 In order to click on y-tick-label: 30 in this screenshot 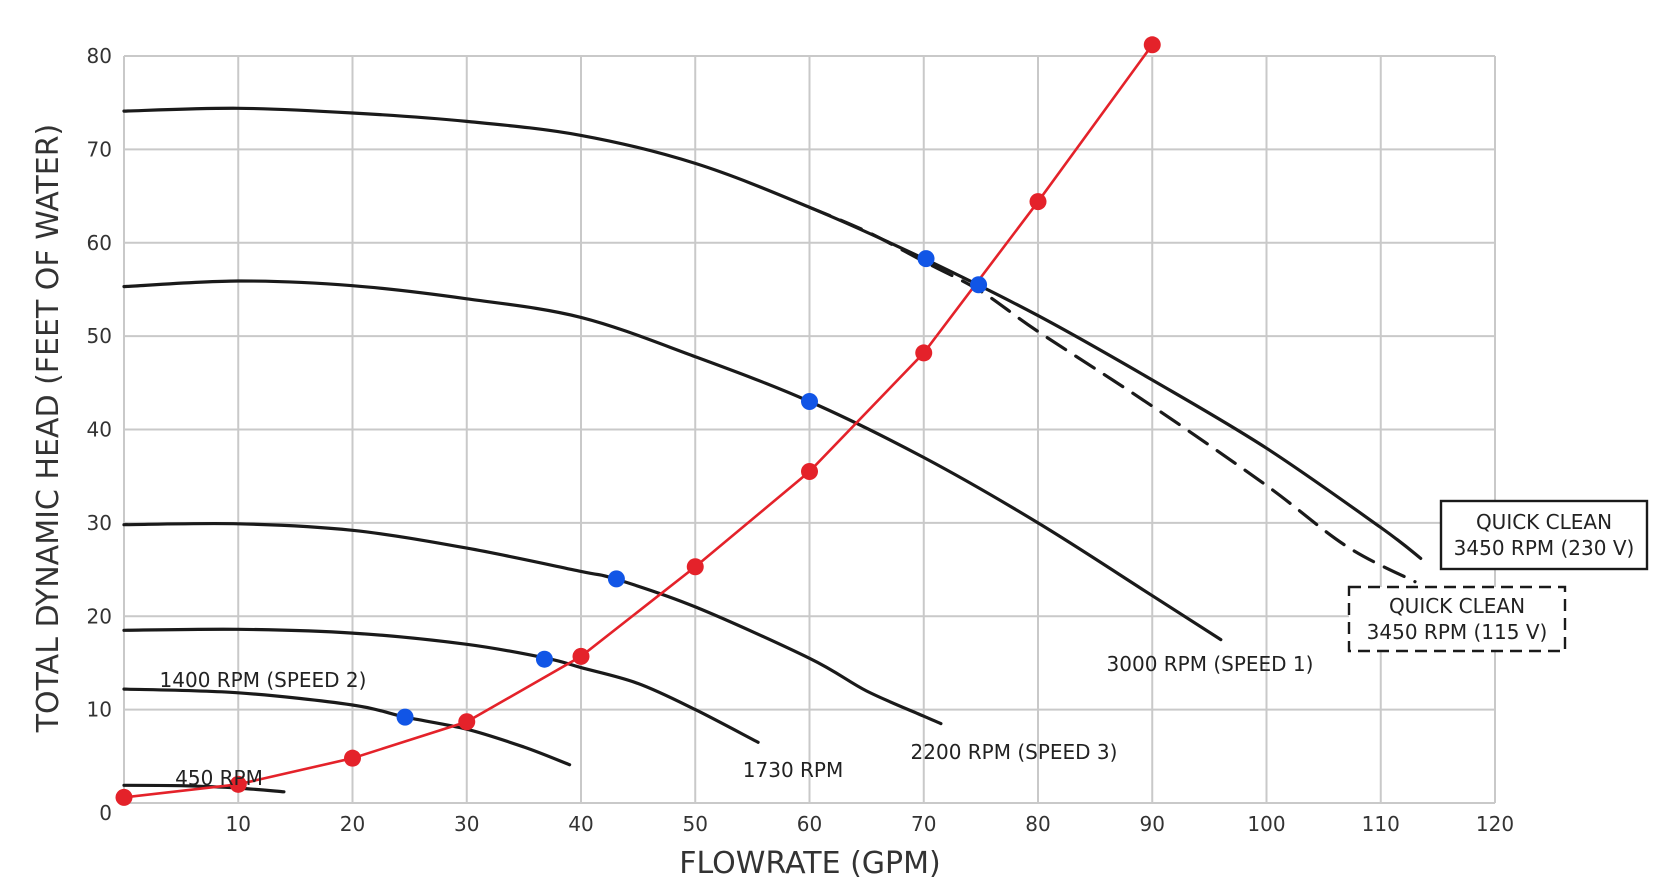, I will do `click(99, 523)`.